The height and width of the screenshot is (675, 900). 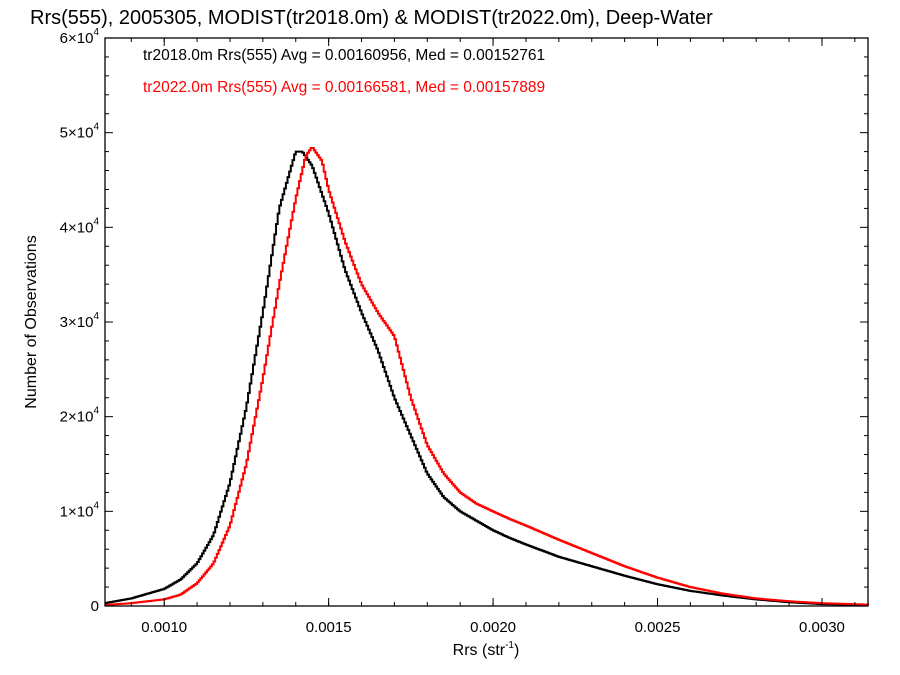 What do you see at coordinates (31, 321) in the screenshot?
I see `y-axis-label: Number of Observations` at bounding box center [31, 321].